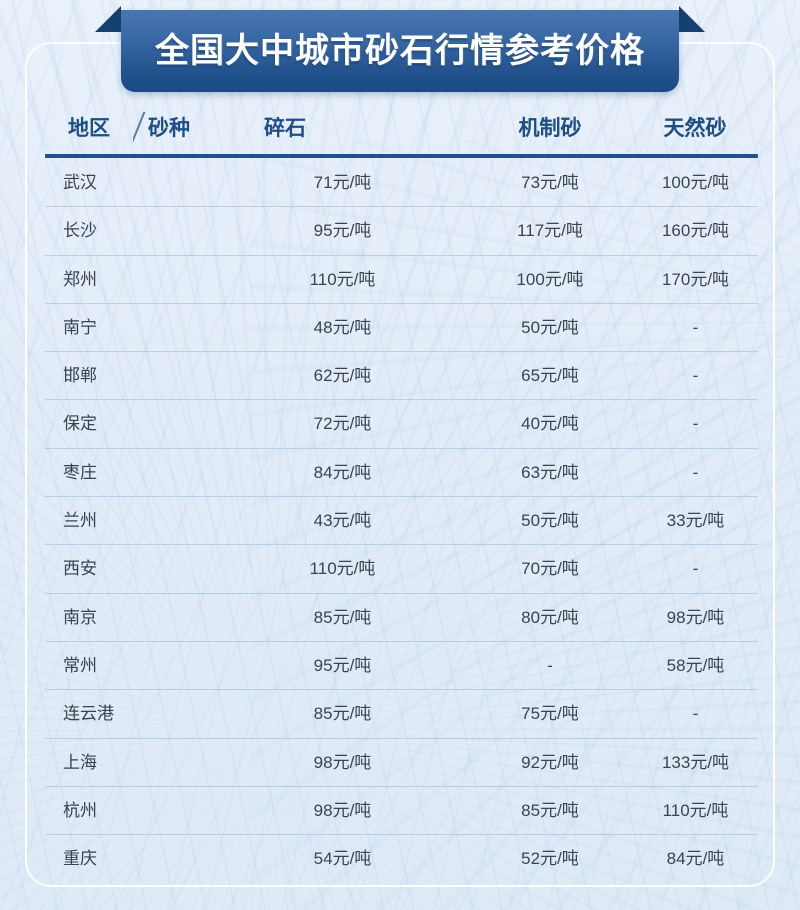  What do you see at coordinates (550, 424) in the screenshot?
I see `cell-machine-sand-price: 40元/吨` at bounding box center [550, 424].